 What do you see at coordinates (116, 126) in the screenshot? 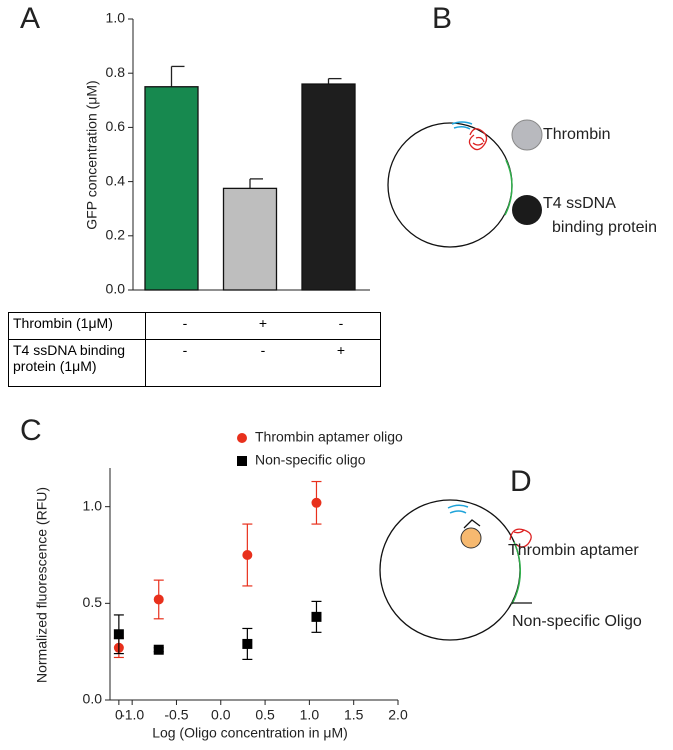
I see `y-tick-label: 0.6` at bounding box center [116, 126].